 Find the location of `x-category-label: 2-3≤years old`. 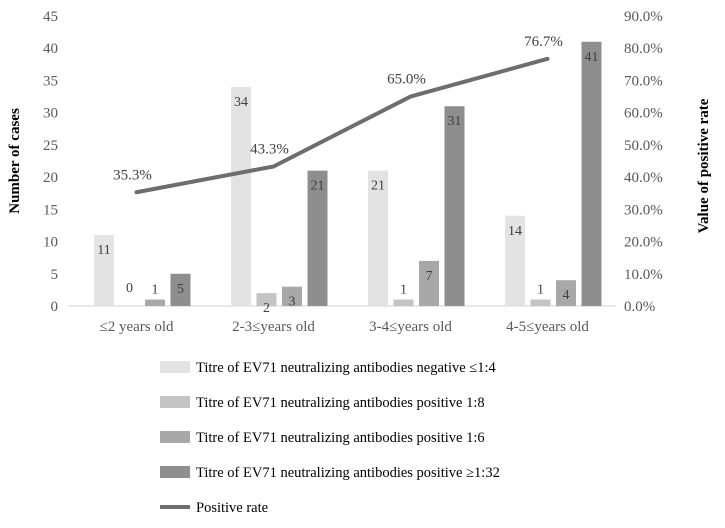

x-category-label: 2-3≤years old is located at coordinates (273, 327).